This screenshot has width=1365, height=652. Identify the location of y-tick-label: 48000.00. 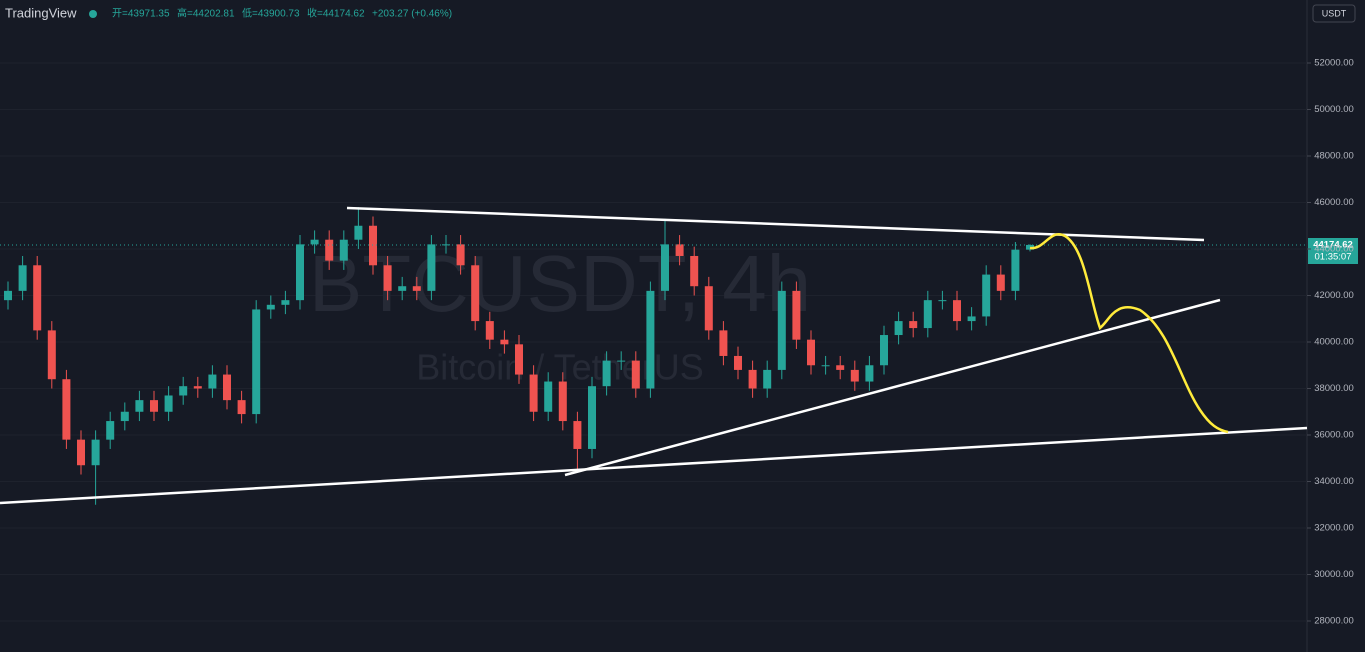
(1334, 156).